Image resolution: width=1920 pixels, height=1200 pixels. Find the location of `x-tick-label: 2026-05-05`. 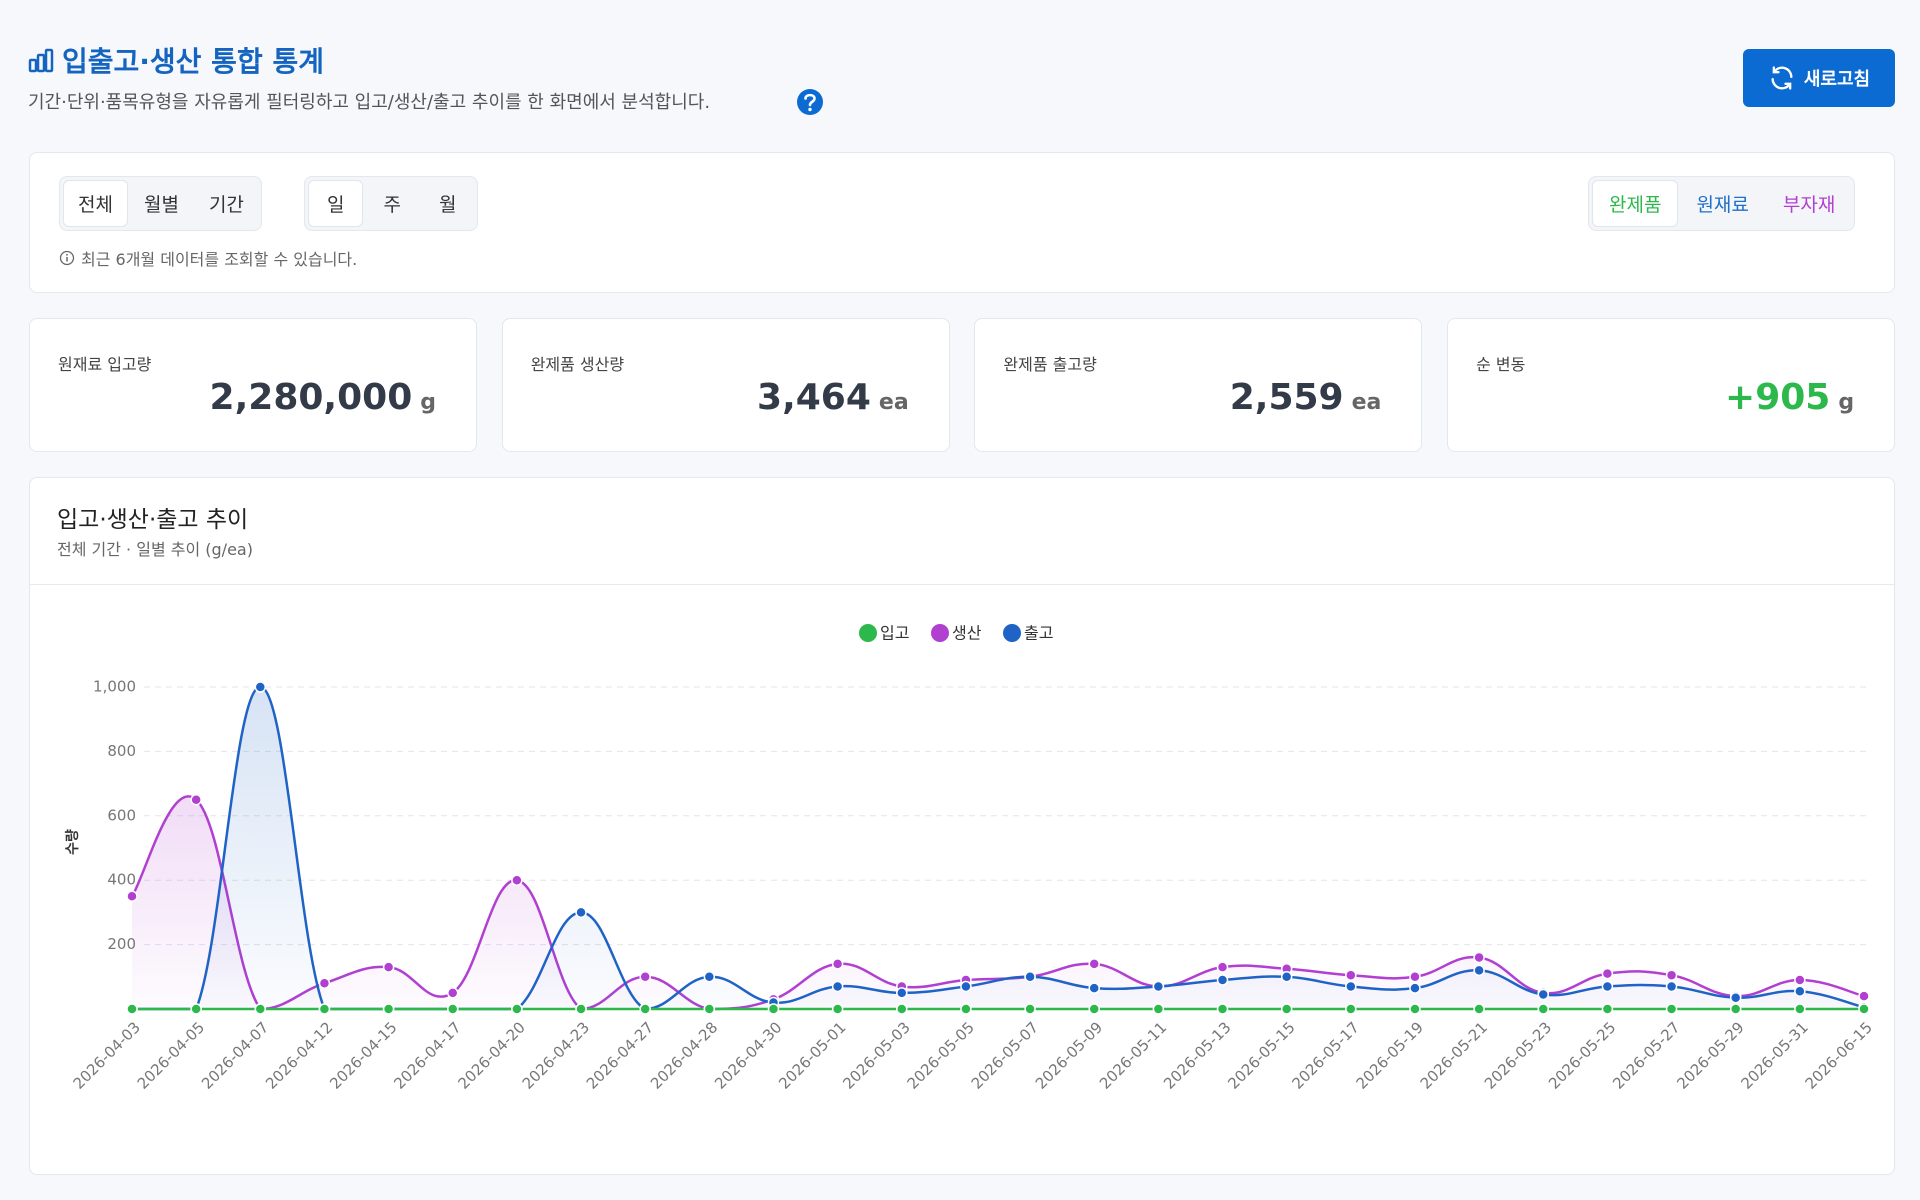

x-tick-label: 2026-05-05 is located at coordinates (941, 1055).